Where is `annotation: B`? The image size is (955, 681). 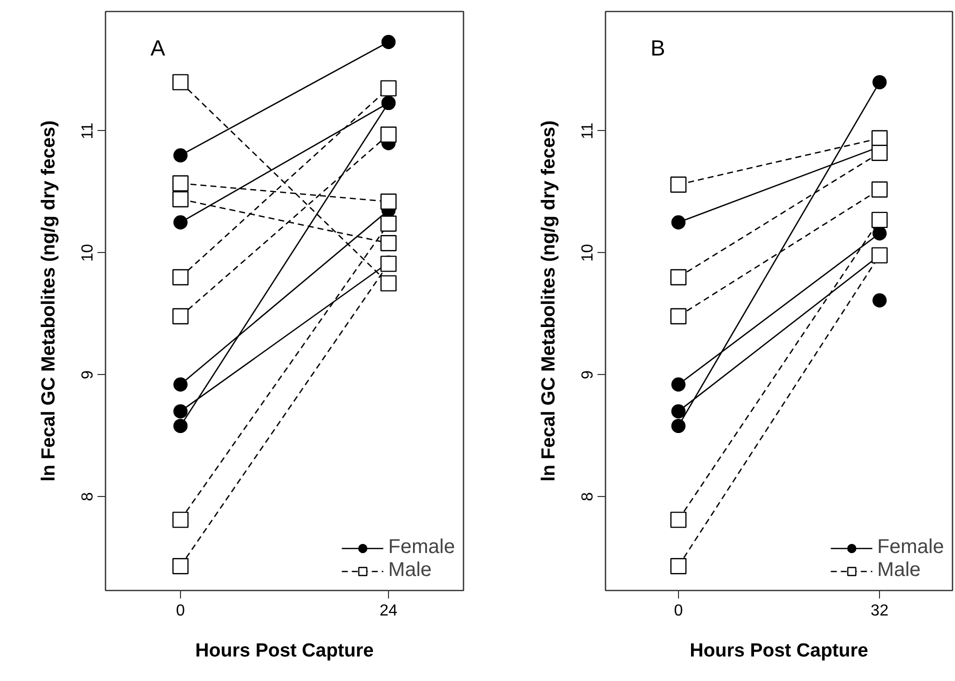 annotation: B is located at coordinates (658, 48).